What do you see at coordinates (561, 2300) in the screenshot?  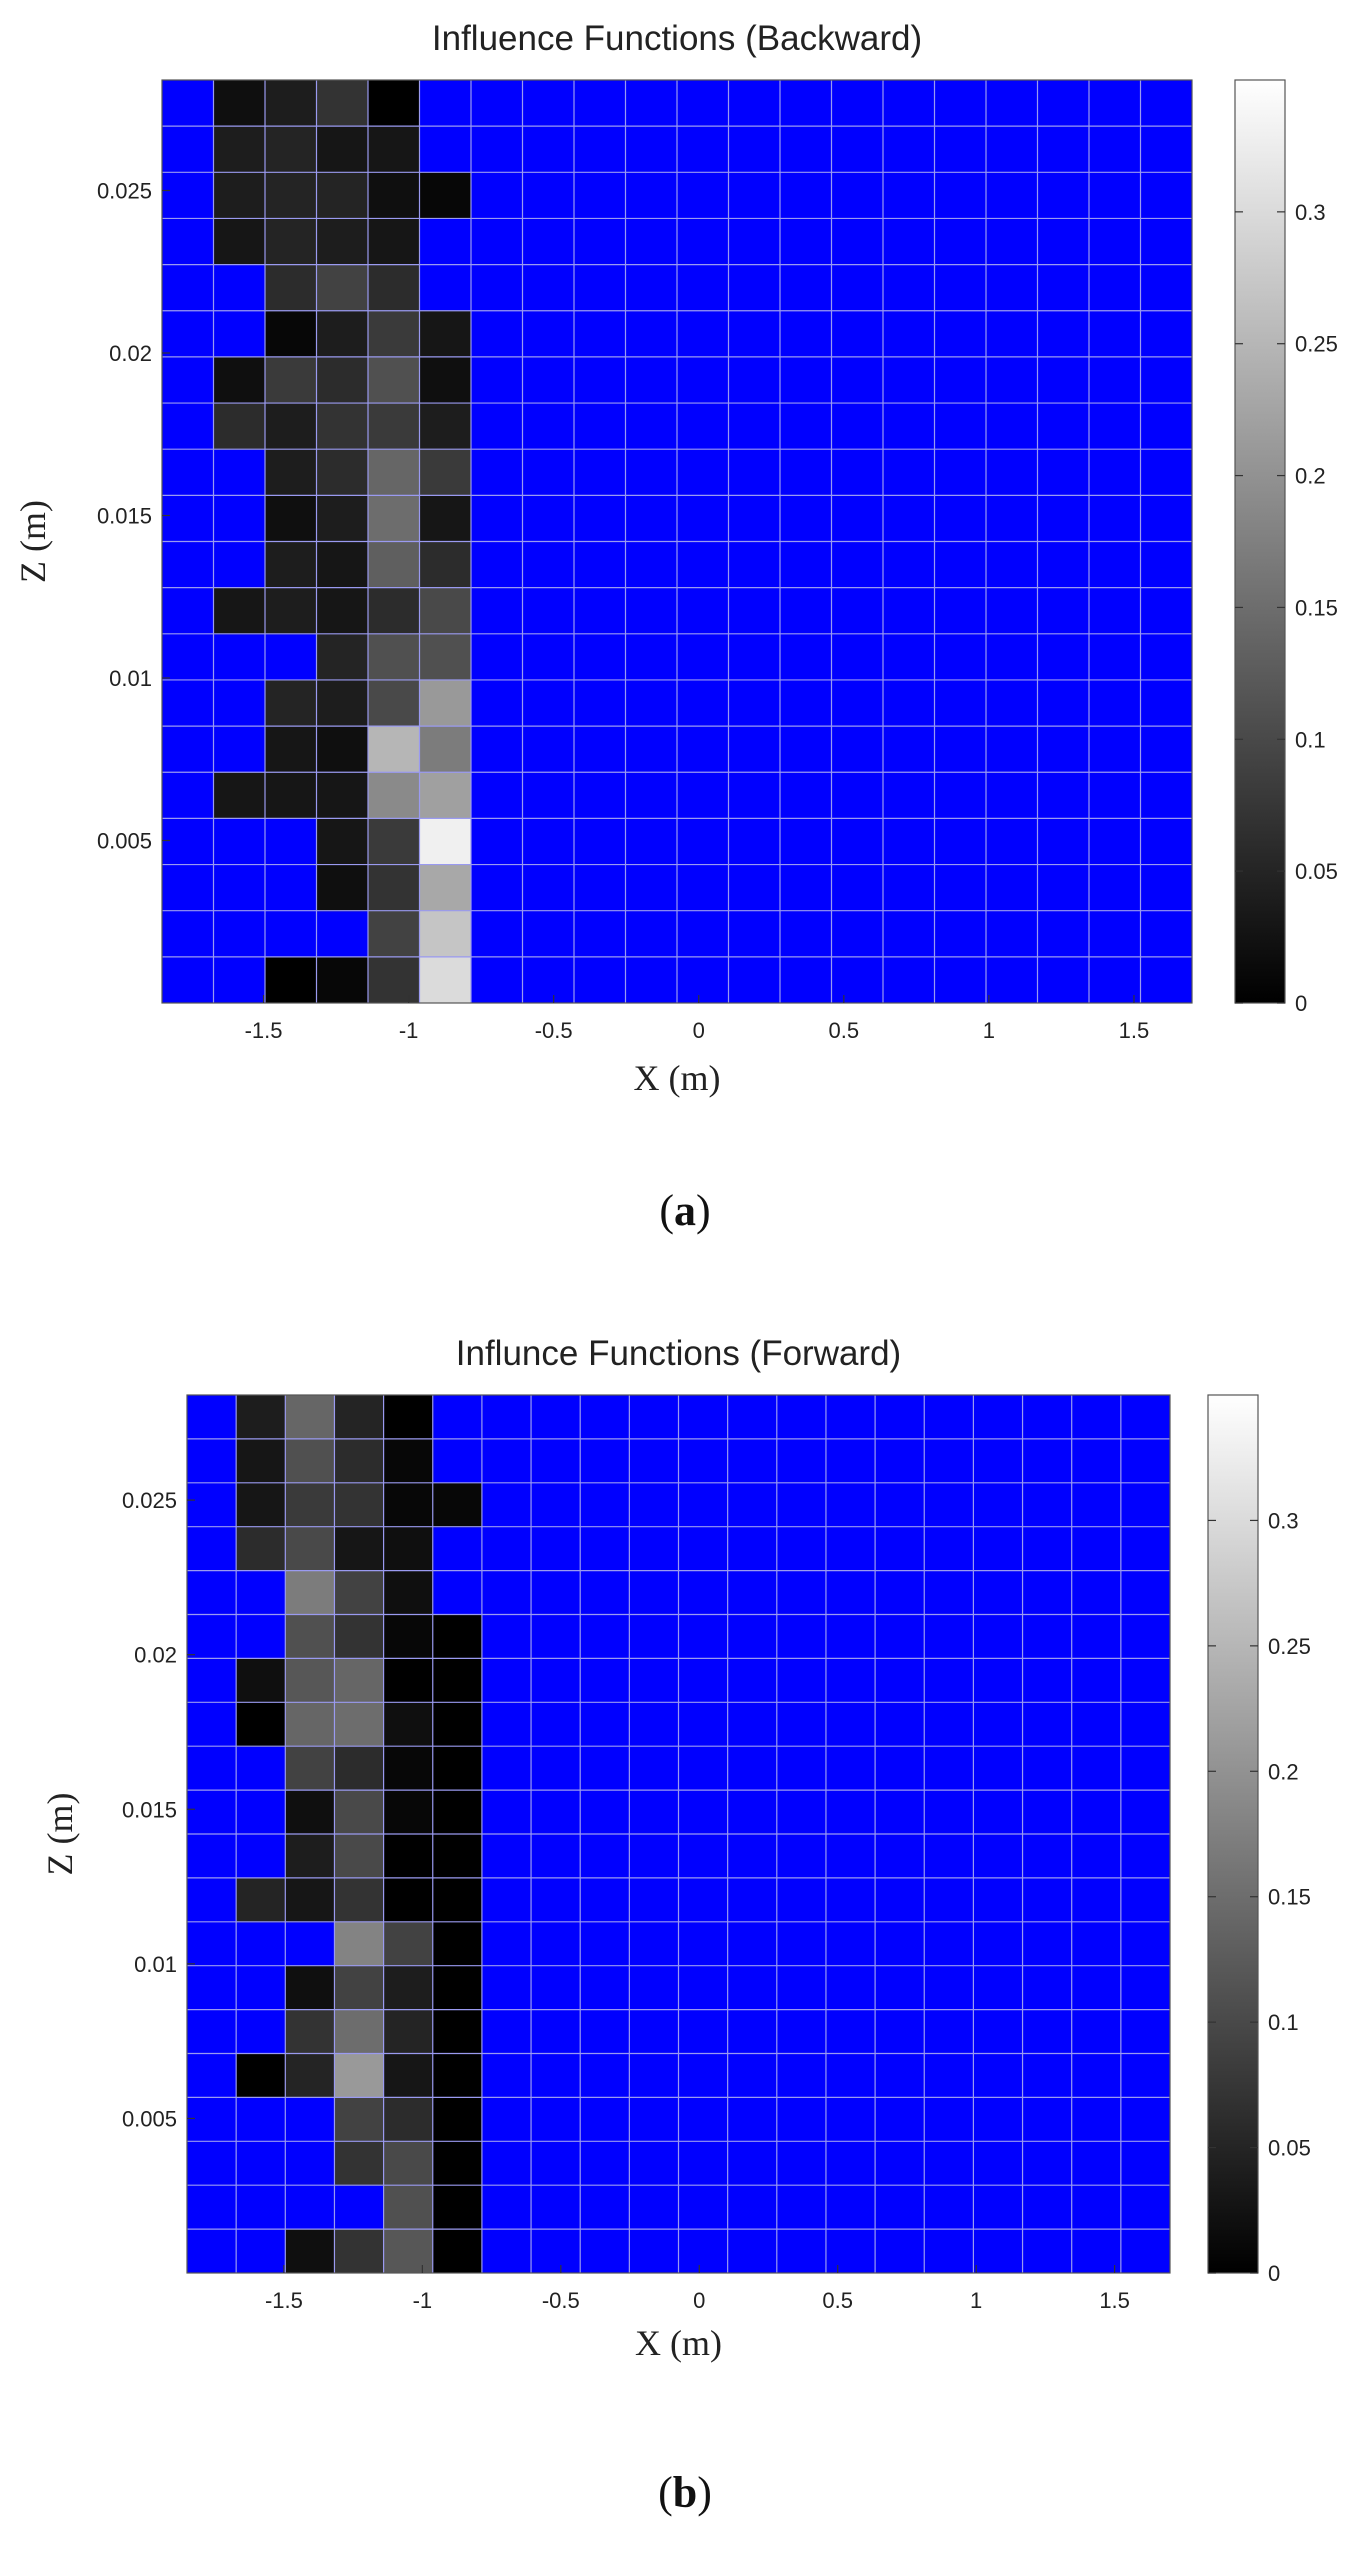 I see `x-tick-label: -0.5` at bounding box center [561, 2300].